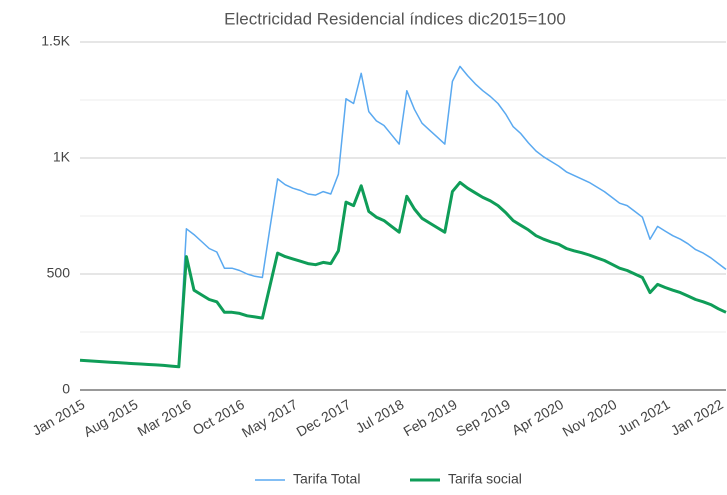  What do you see at coordinates (589, 418) in the screenshot?
I see `x-tick-label: Nov 2020` at bounding box center [589, 418].